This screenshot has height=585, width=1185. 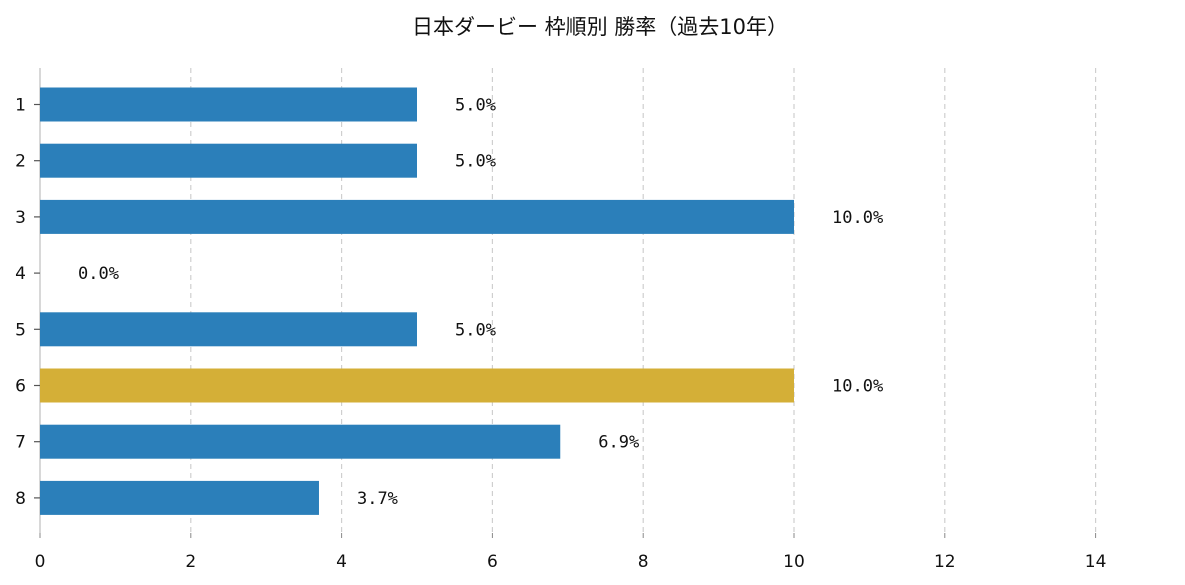 I want to click on x-tick-label: 14, so click(x=1096, y=562).